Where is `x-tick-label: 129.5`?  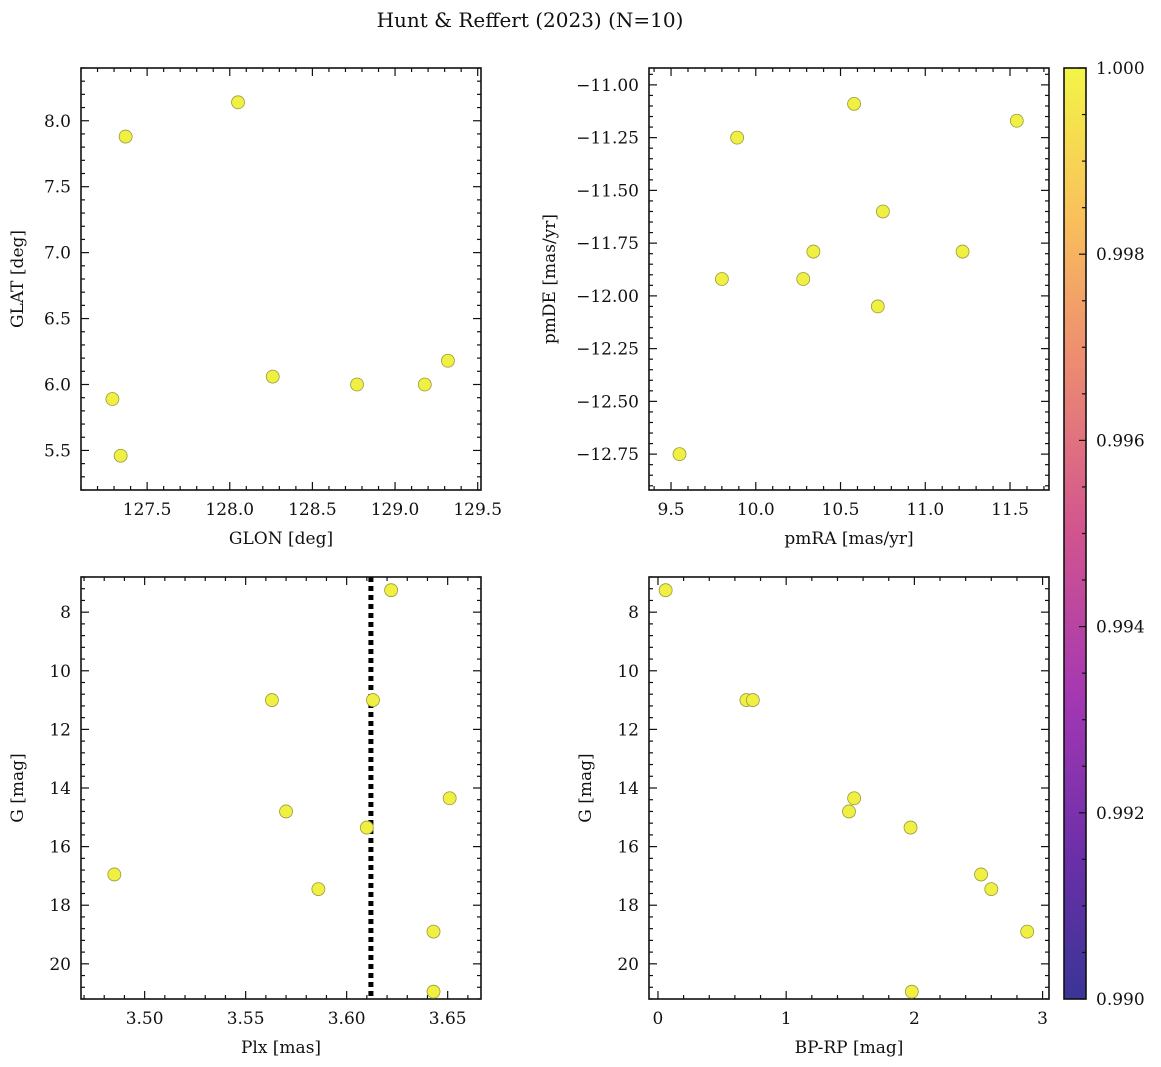 x-tick-label: 129.5 is located at coordinates (477, 510).